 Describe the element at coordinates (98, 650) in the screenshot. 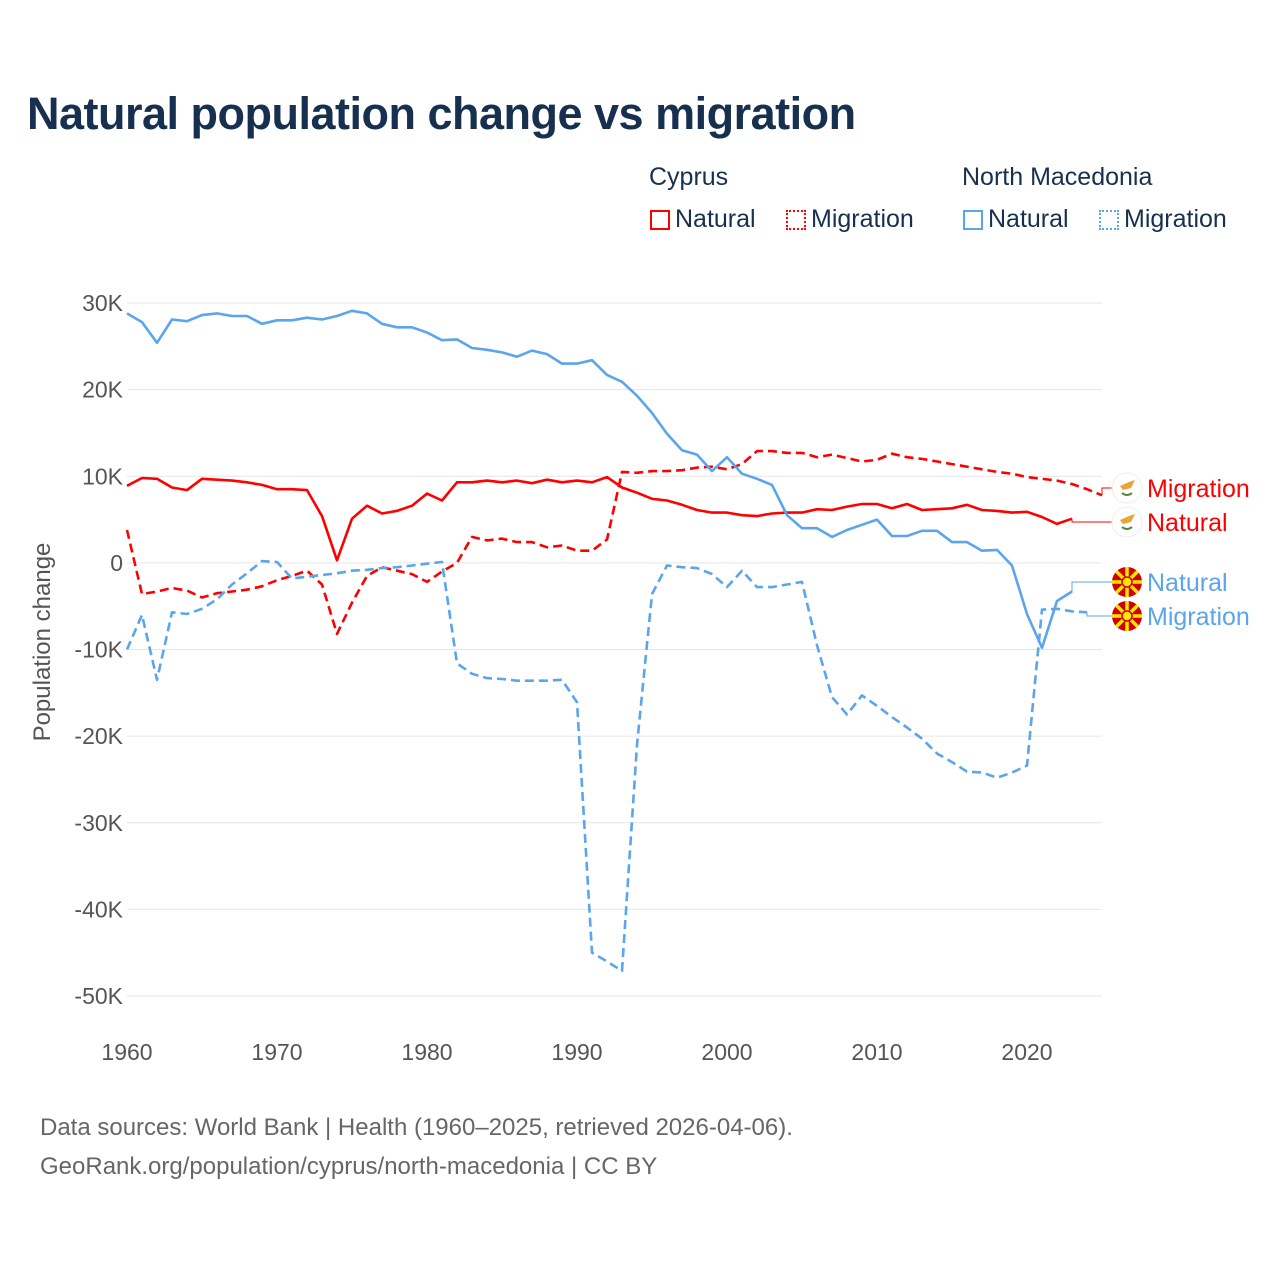

I see `y-tick-label: -10K` at that location.